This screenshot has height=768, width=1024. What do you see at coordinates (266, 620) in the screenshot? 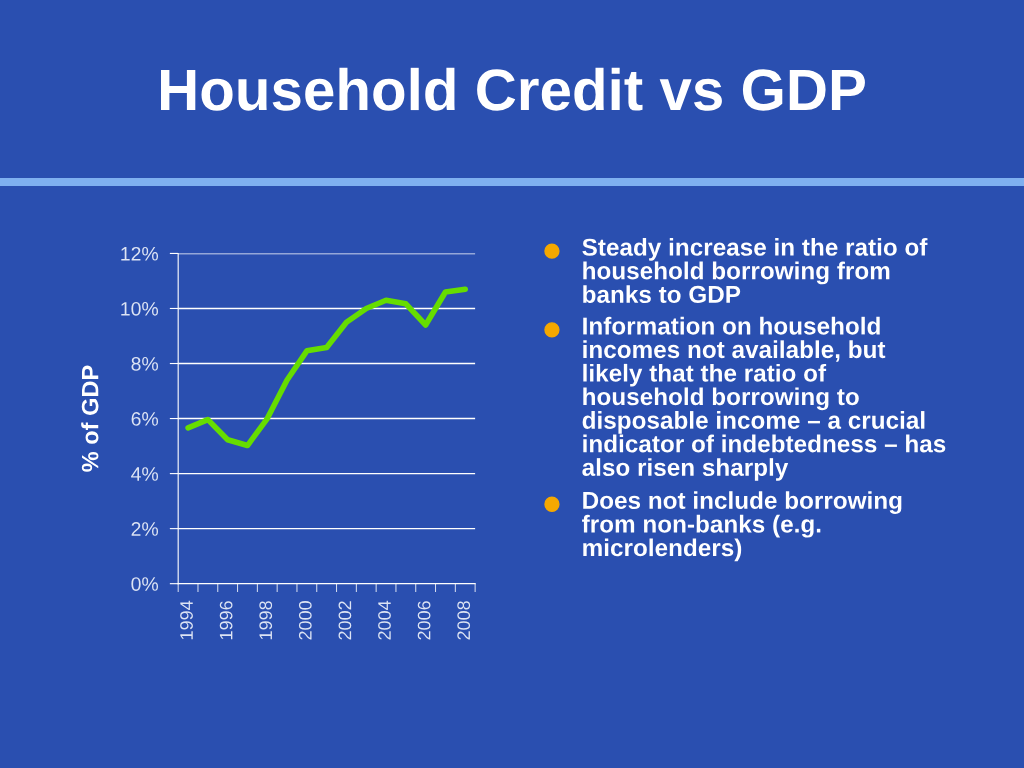
I see `x-tick-label: 1998` at bounding box center [266, 620].